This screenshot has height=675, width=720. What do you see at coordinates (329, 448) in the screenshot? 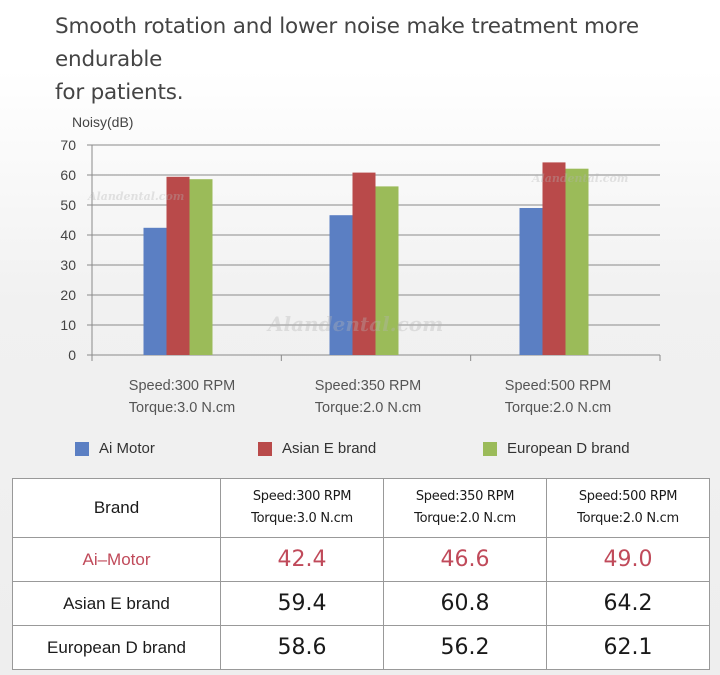
I see `legend-label-asian-e: Asian E brand` at bounding box center [329, 448].